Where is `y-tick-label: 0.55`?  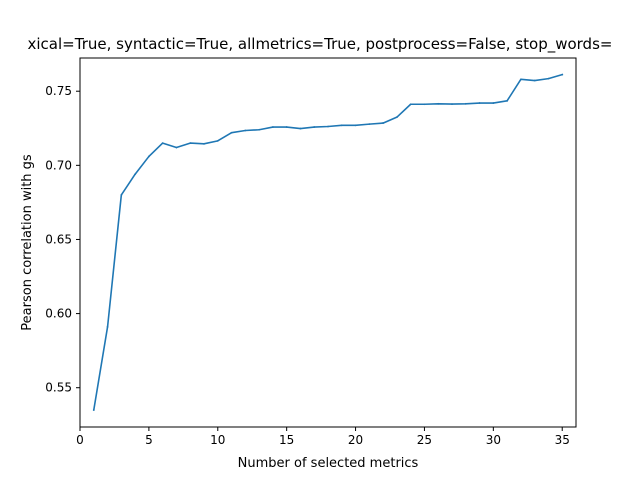 y-tick-label: 0.55 is located at coordinates (58, 388).